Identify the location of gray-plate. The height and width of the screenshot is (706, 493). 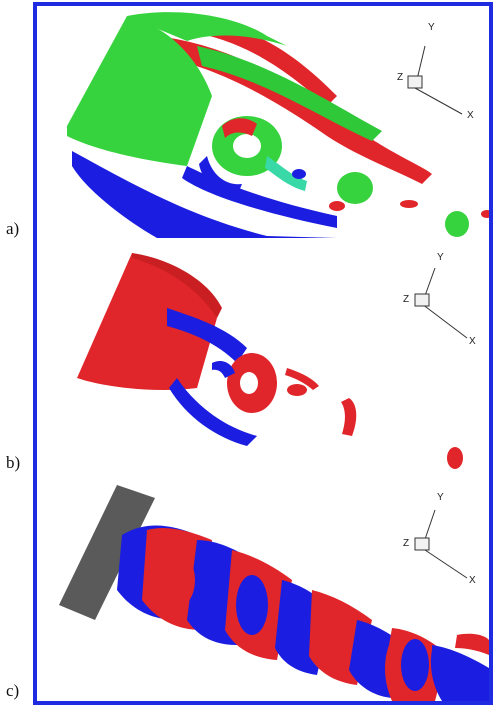
(107, 552).